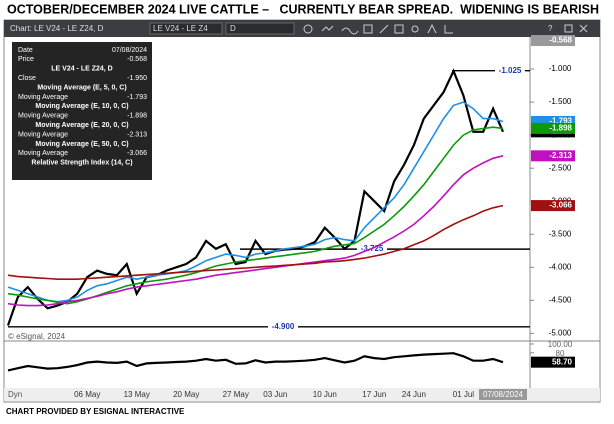 This screenshot has height=424, width=614. I want to click on legend-value: -1.793, so click(137, 97).